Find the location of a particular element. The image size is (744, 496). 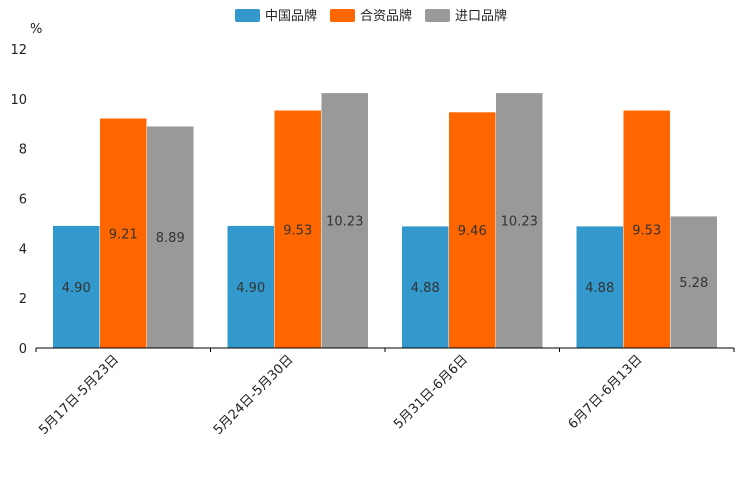

legend: 中国品牌 合资品牌 进口品牌 is located at coordinates (371, 16).